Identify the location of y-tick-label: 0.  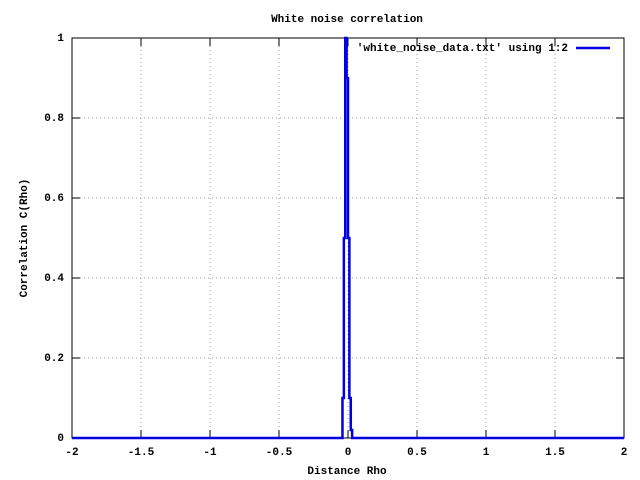
(60, 439).